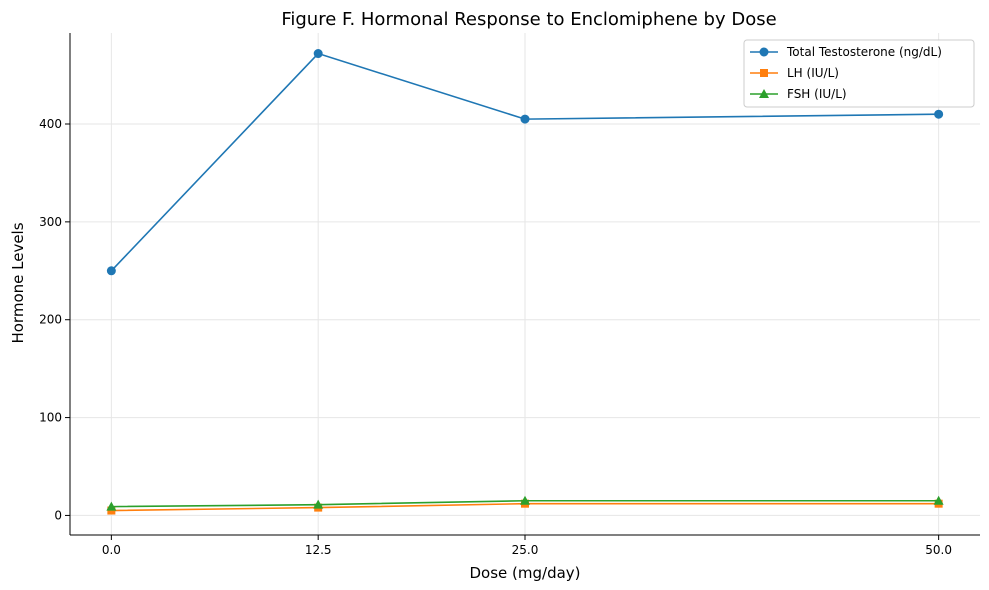 The image size is (989, 590). Describe the element at coordinates (864, 52) in the screenshot. I see `legend-label: Total Testosterone (ng/dL)` at that location.